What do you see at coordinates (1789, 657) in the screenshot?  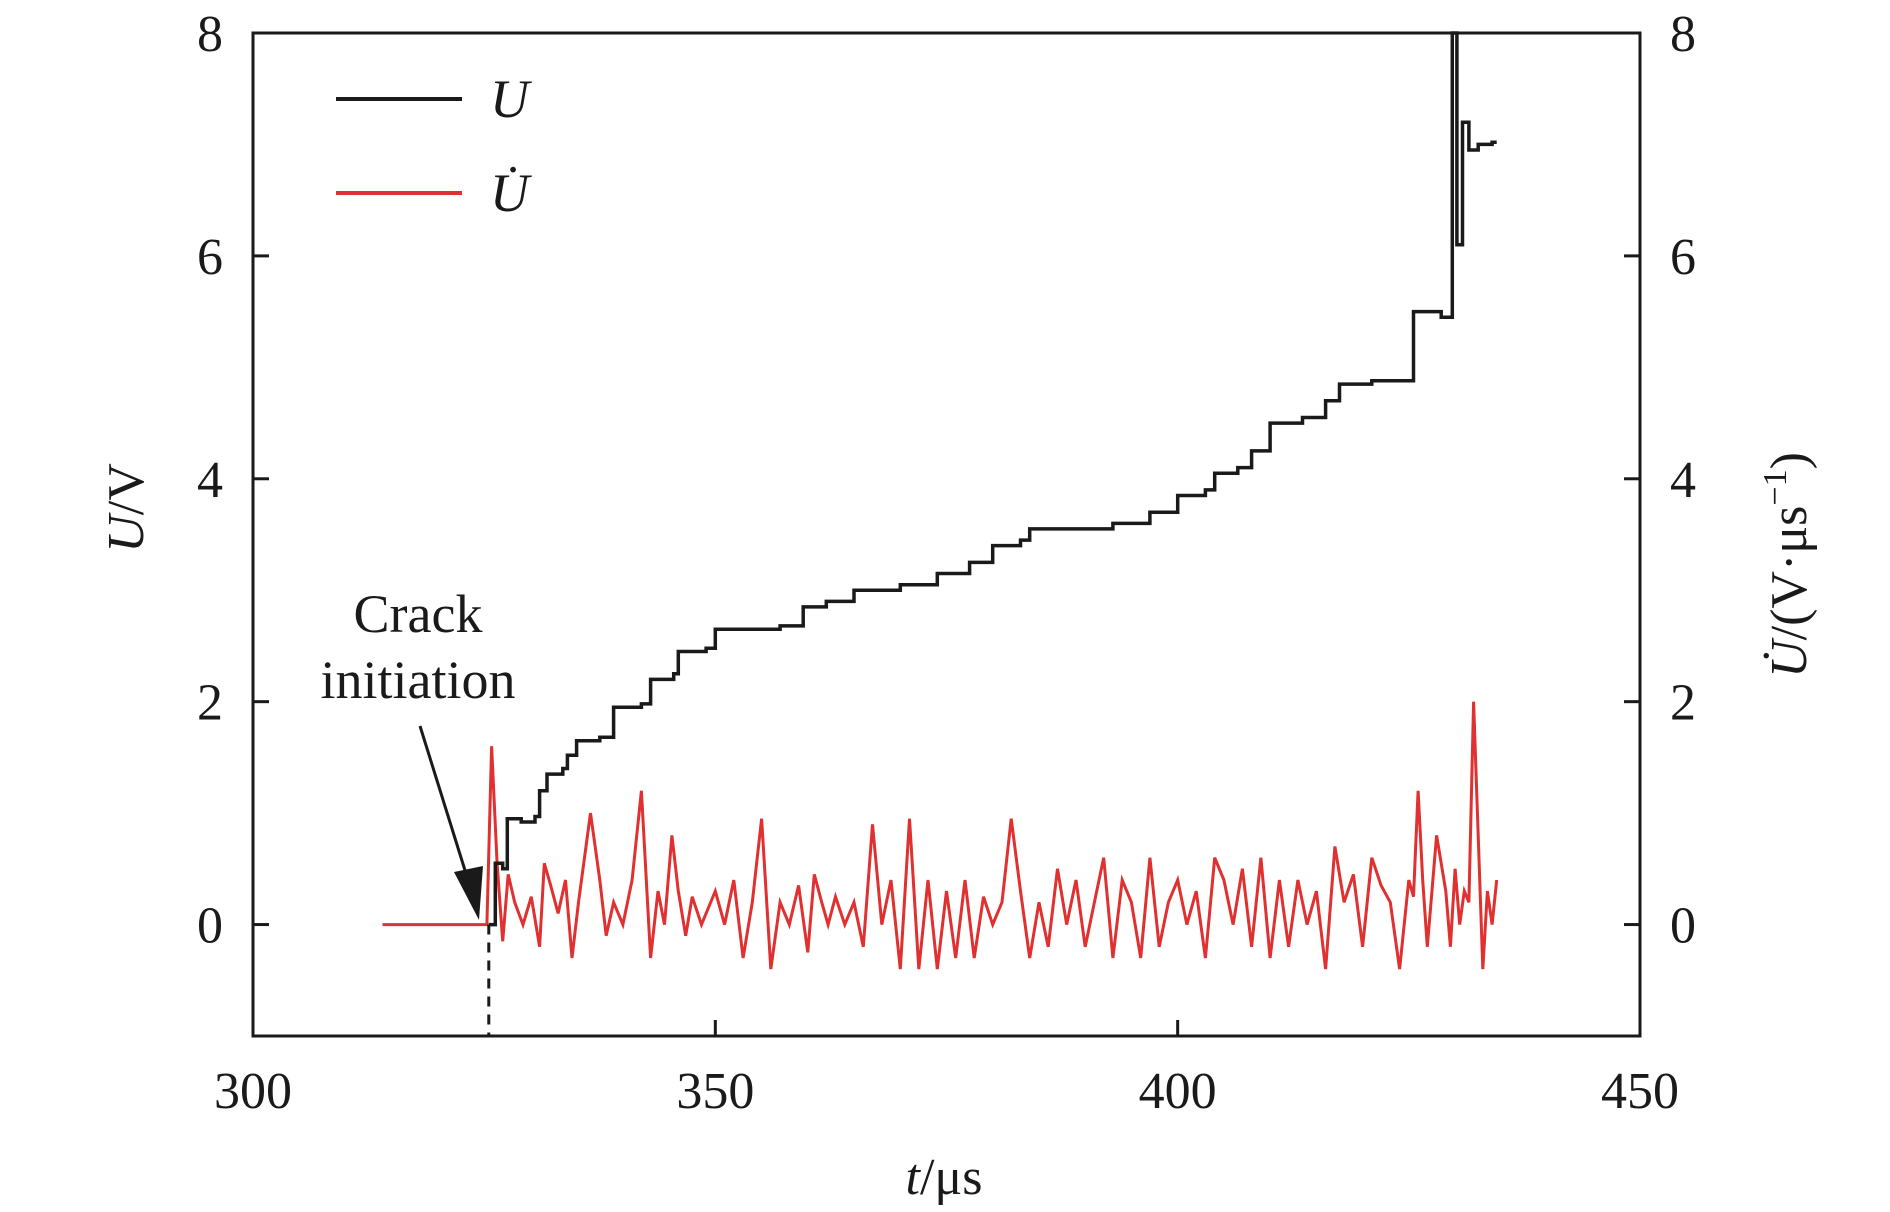 I see `y-right-var: U̇` at bounding box center [1789, 657].